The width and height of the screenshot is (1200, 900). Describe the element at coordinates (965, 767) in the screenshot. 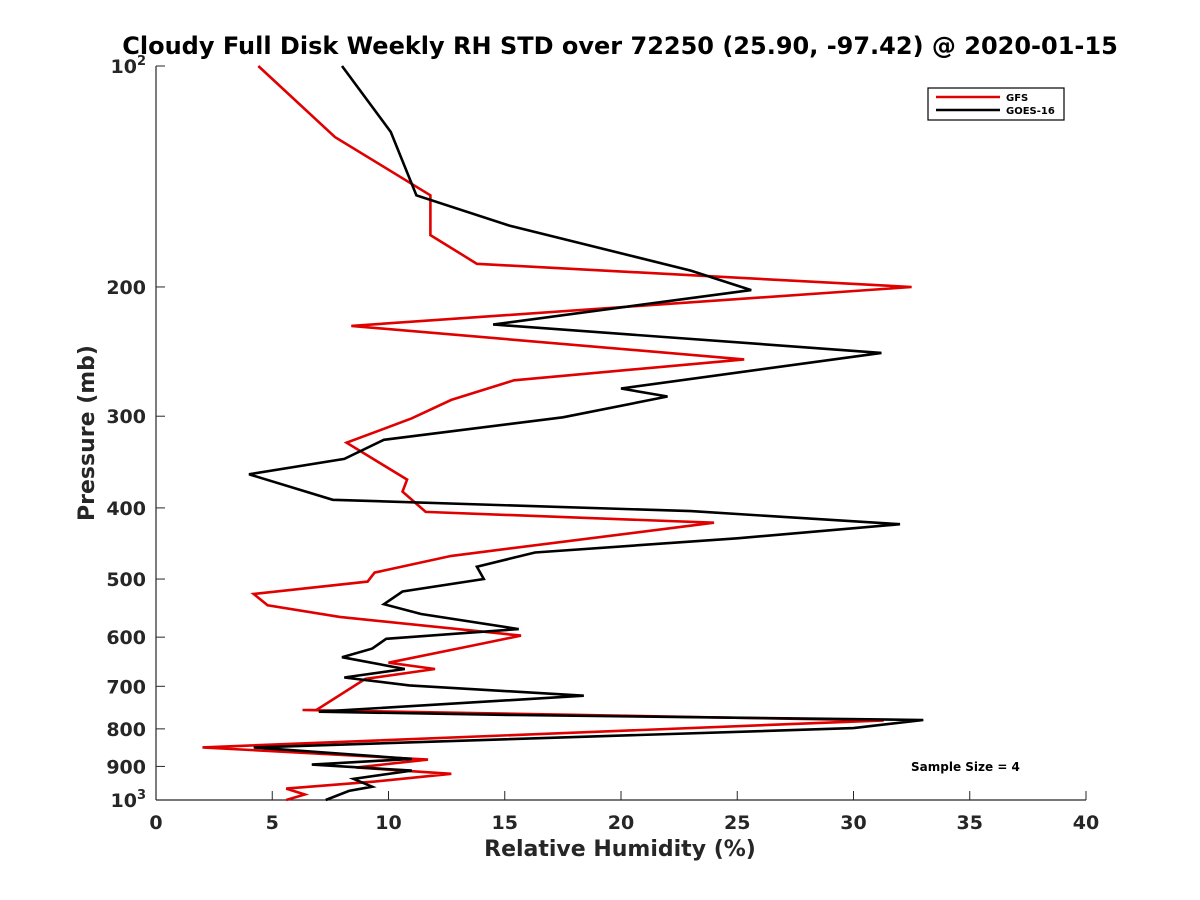

I see `sample-size-annotation: Sample Size = 4` at that location.